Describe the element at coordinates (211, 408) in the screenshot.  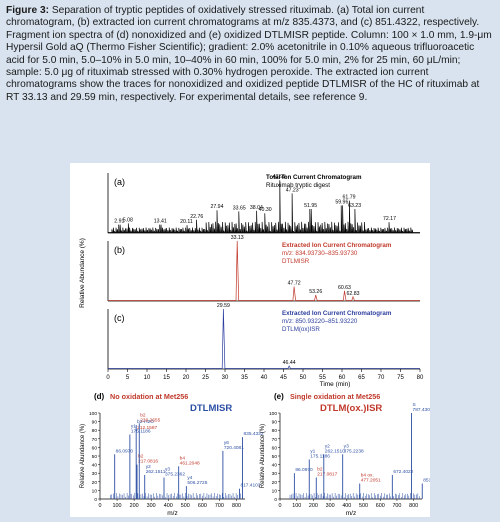
I see `peptide-name-d: DTLMISR` at that location.